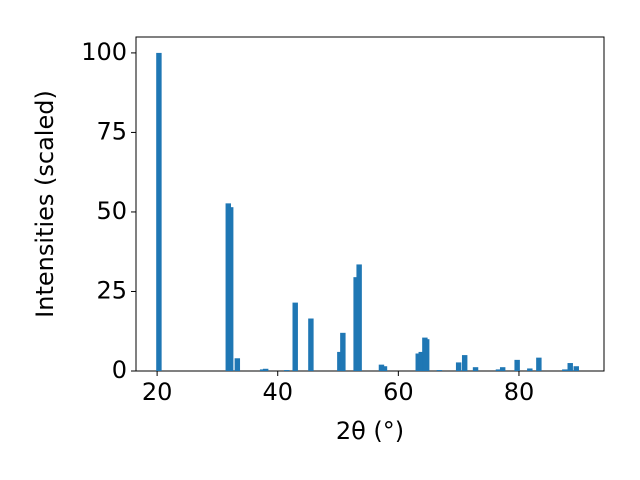  Describe the element at coordinates (104, 52) in the screenshot. I see `y-tick-label: 100` at that location.